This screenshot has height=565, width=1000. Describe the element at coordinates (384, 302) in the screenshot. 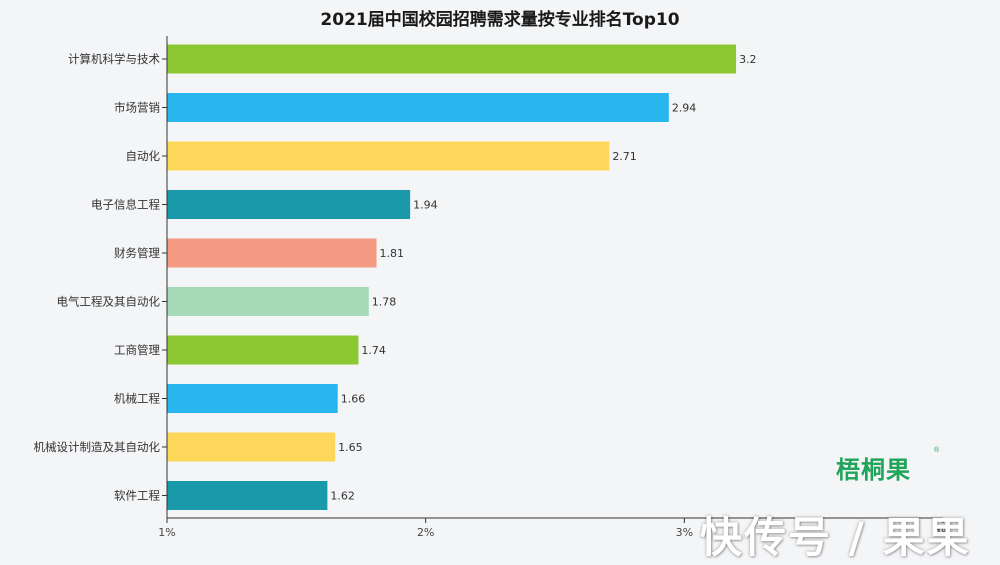

I see `data-label: 1.78` at that location.